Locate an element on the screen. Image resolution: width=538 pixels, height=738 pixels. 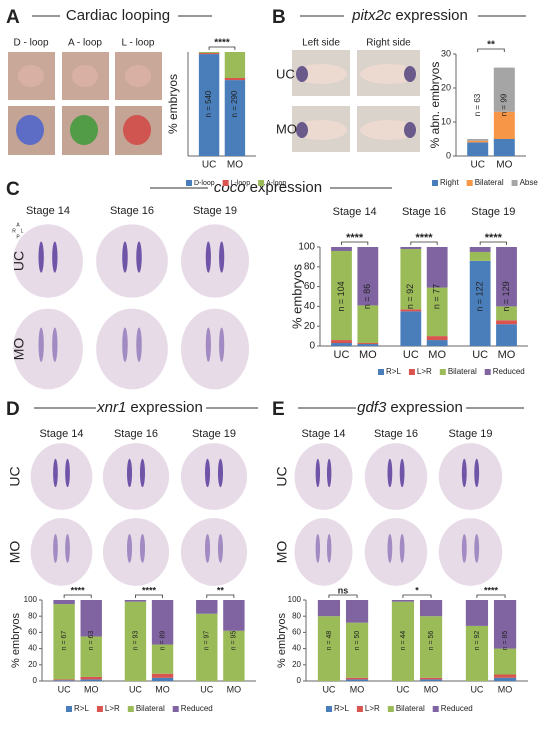
legend-label: Right is located at coordinates (449, 182).